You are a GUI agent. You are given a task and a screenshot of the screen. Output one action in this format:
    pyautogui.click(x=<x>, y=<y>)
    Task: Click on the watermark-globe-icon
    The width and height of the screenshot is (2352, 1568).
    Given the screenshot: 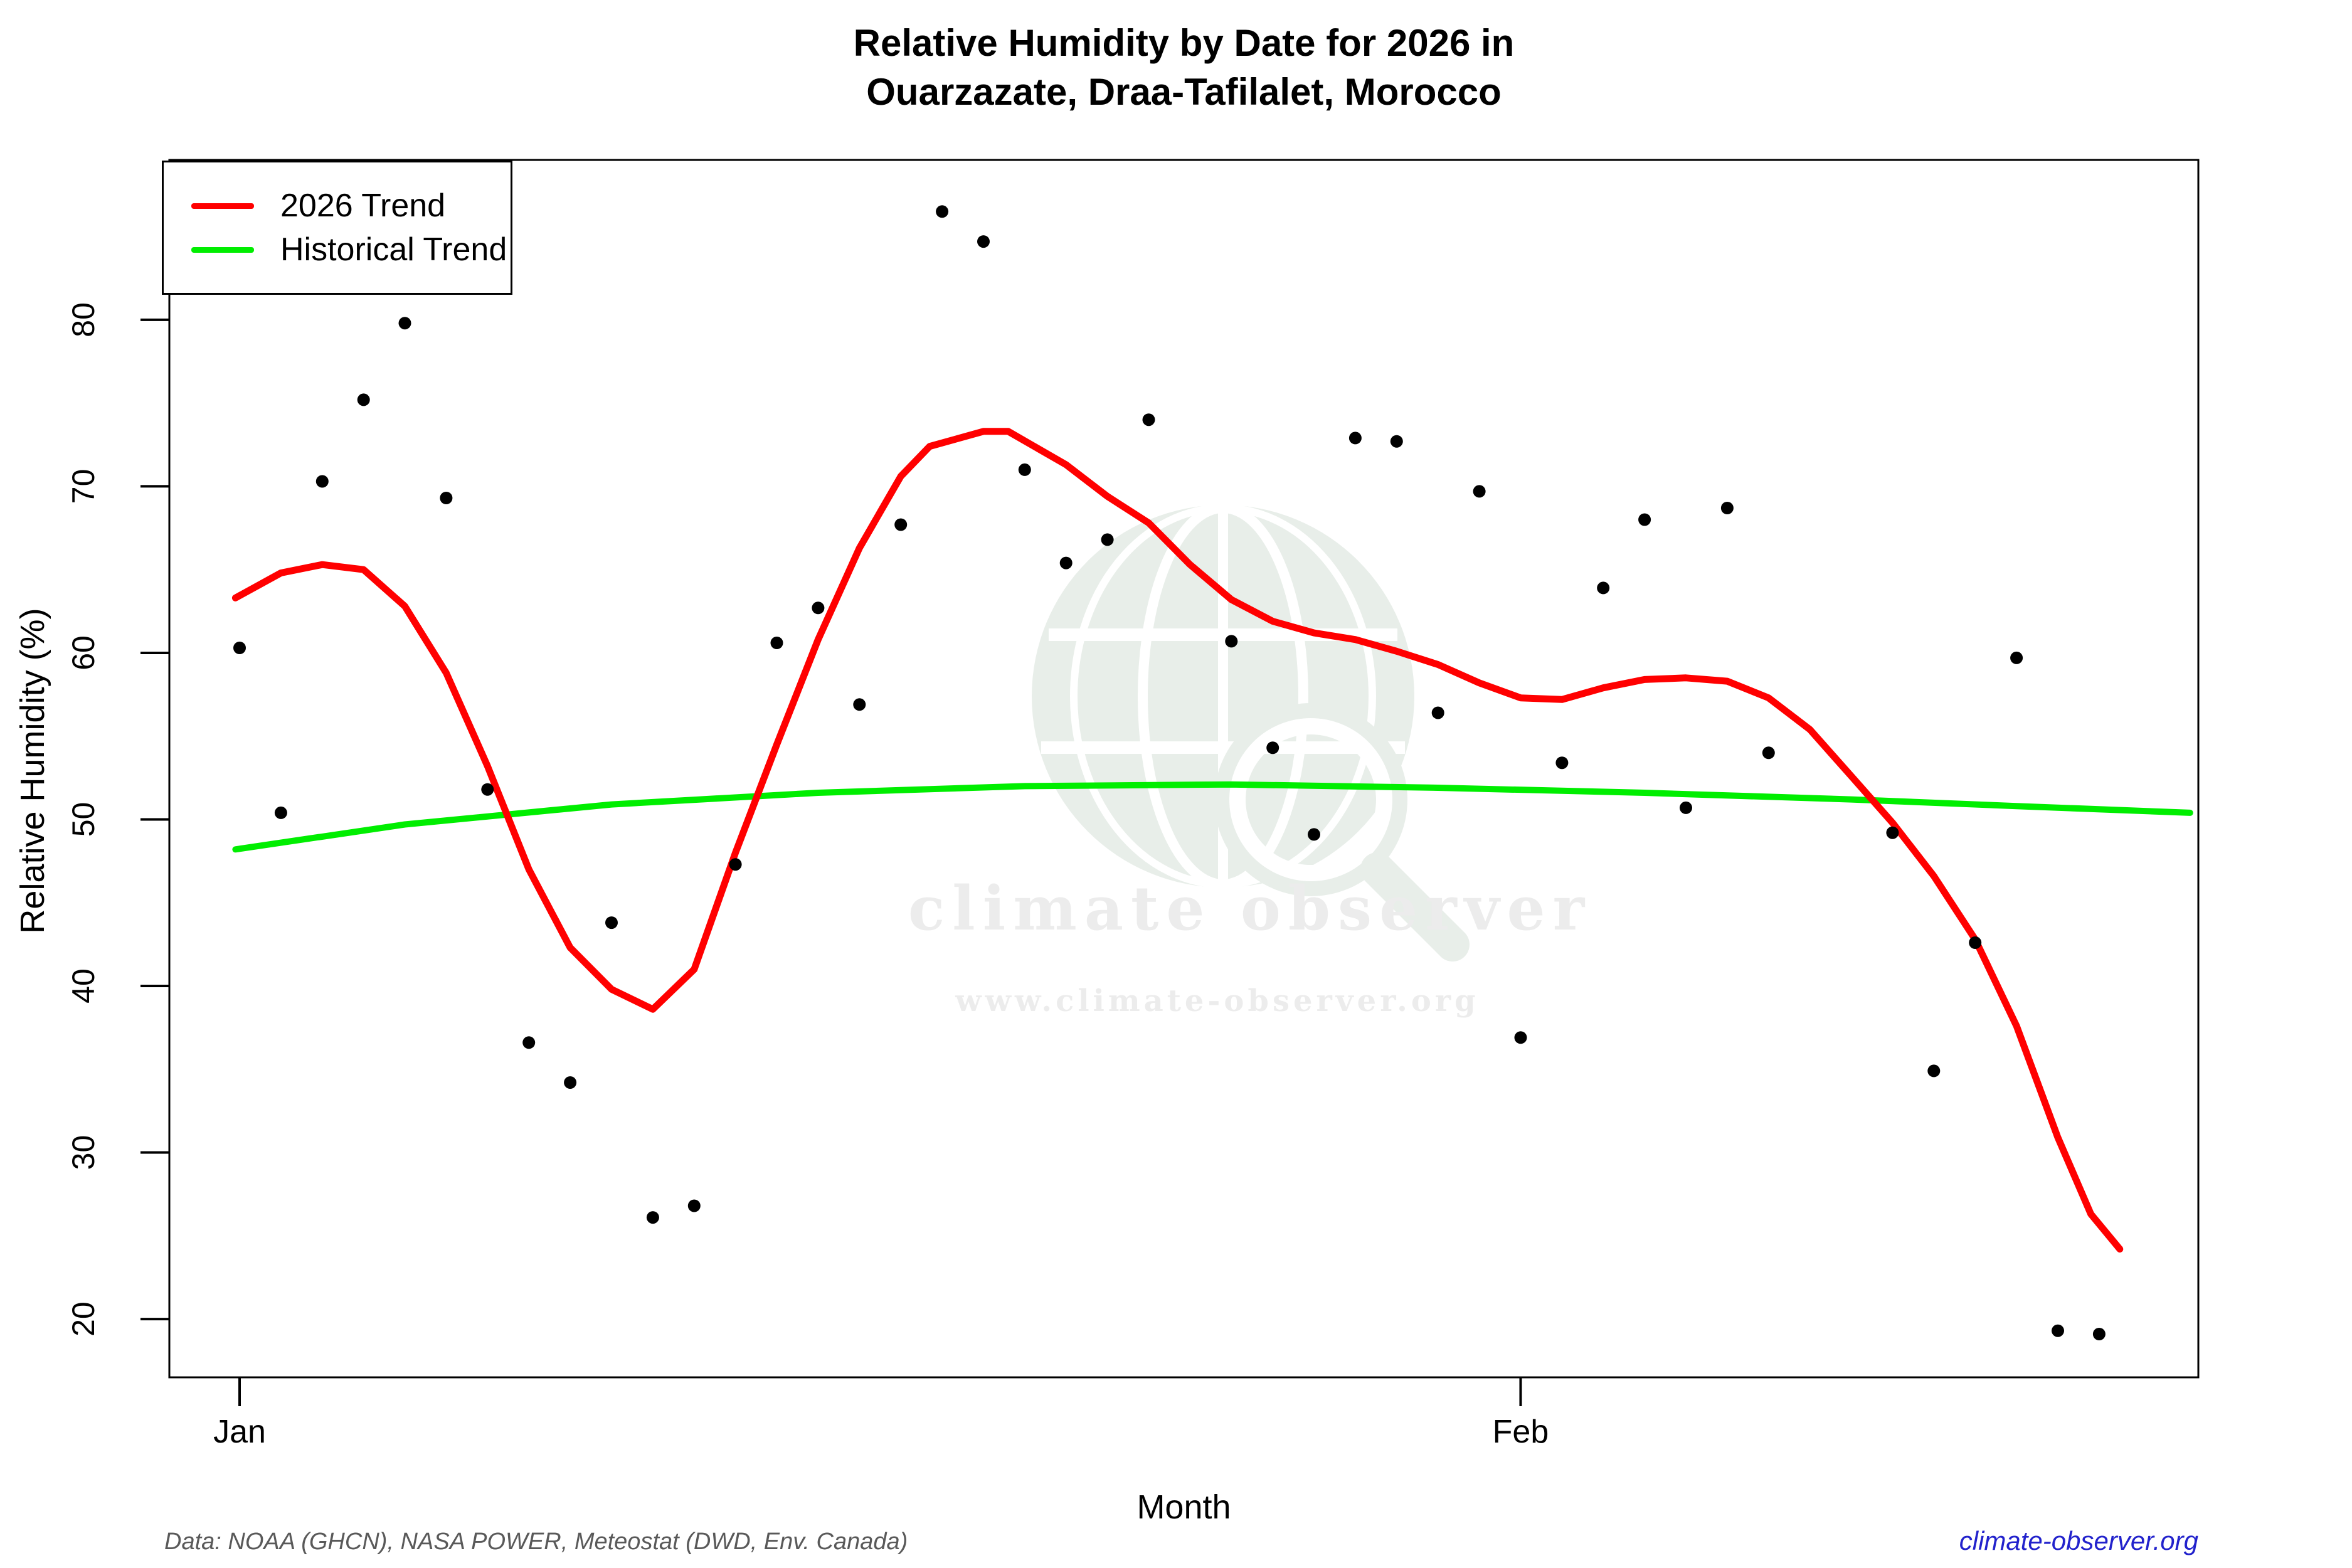 What is the action you would take?
    pyautogui.click(x=1251, y=732)
    